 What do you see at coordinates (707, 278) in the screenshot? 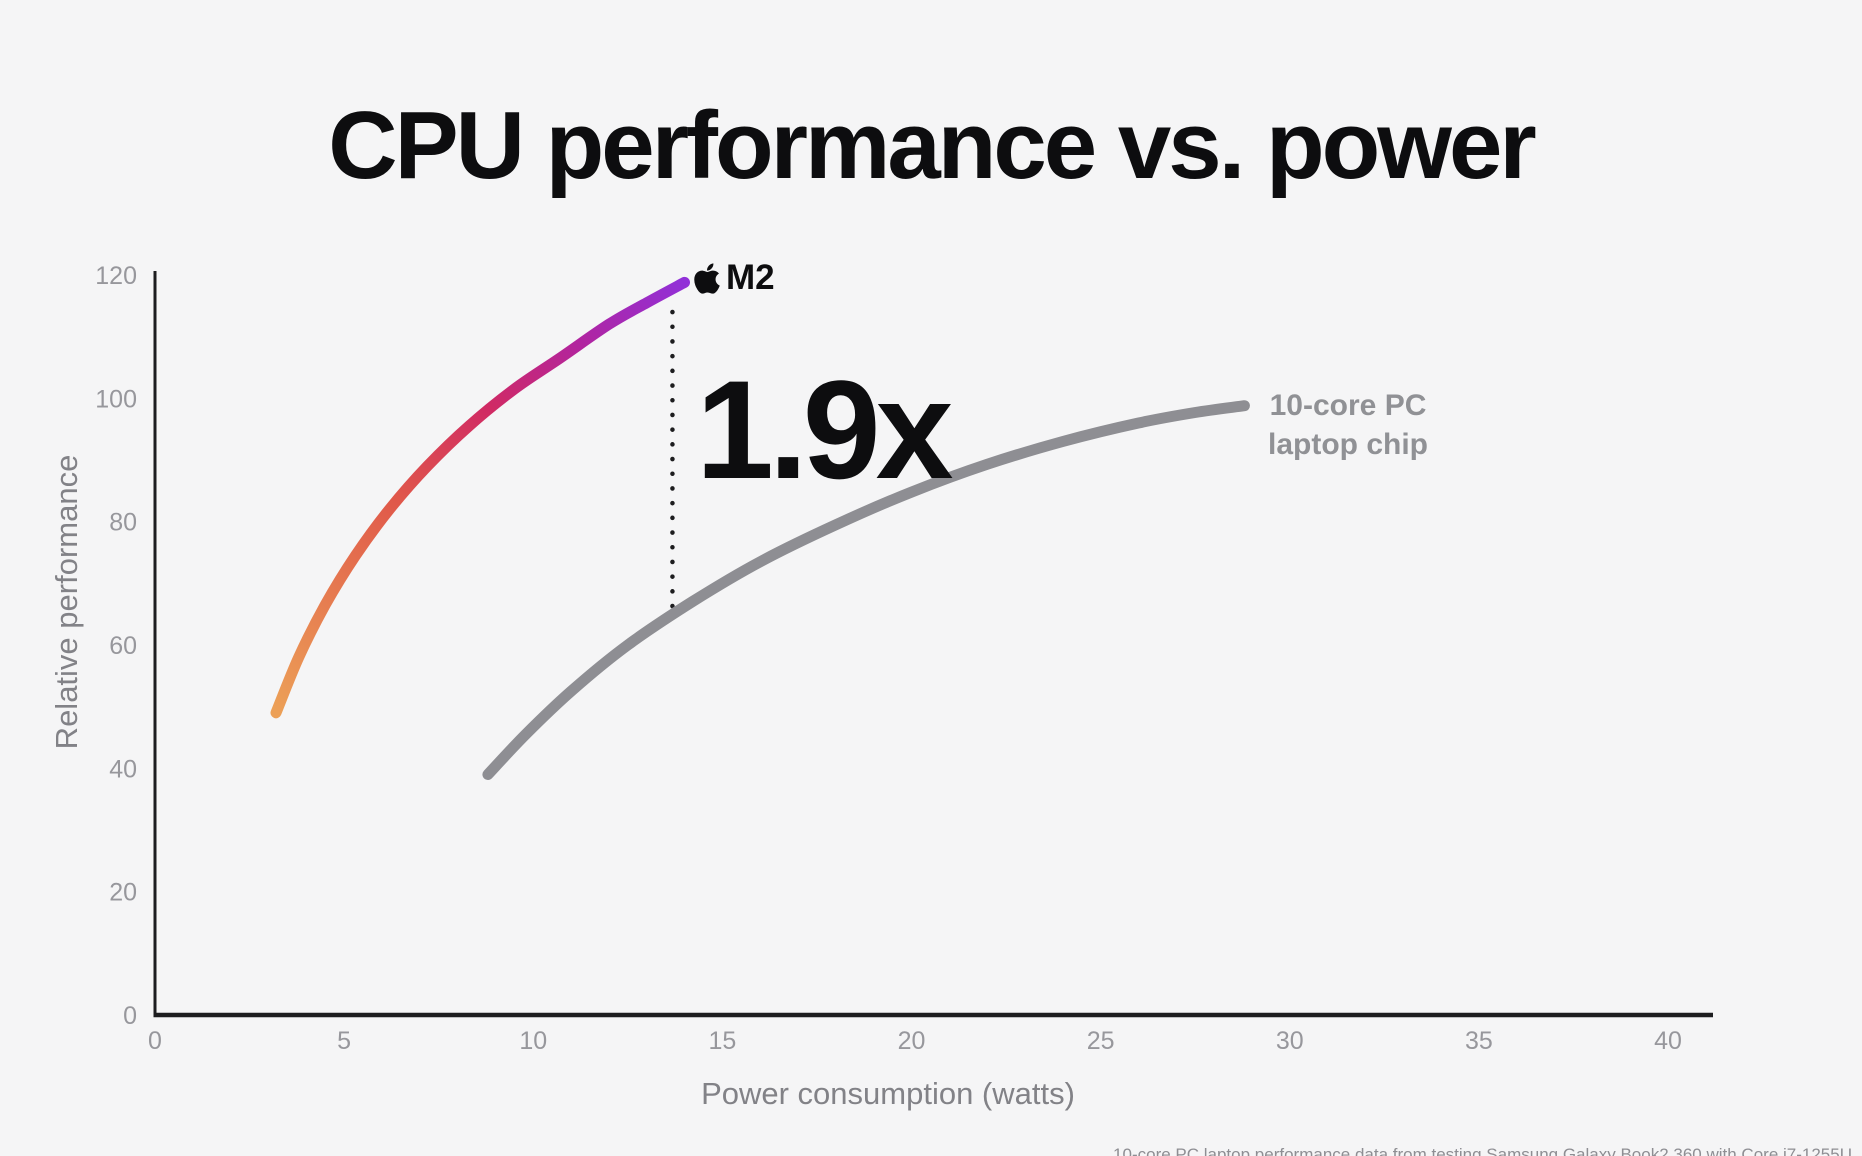
I see `apple-logo-icon` at bounding box center [707, 278].